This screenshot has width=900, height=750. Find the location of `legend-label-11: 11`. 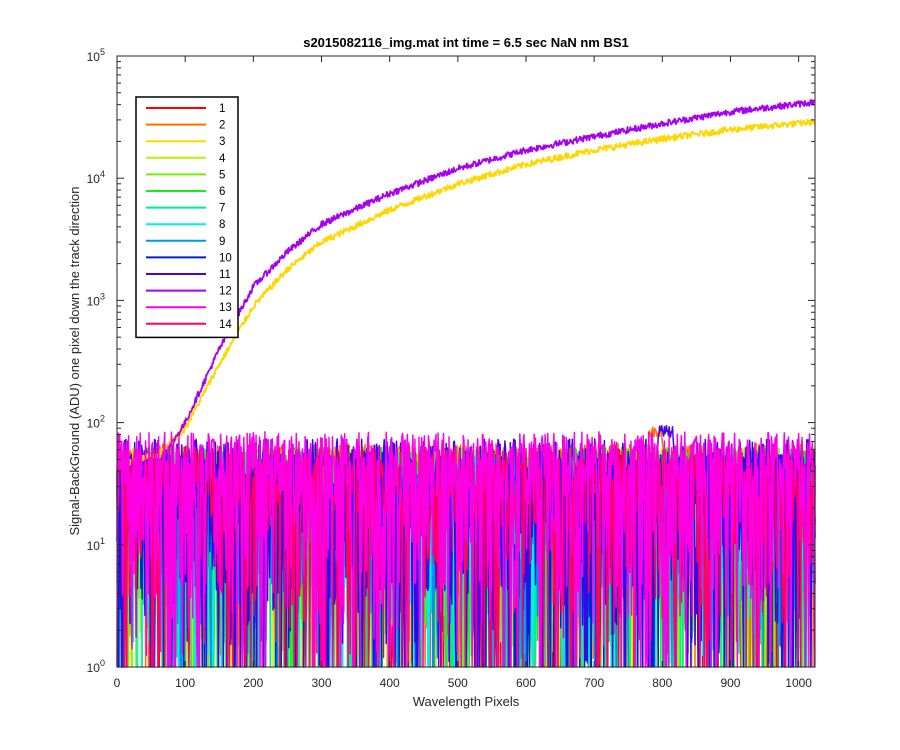

legend-label-11: 11 is located at coordinates (225, 275).